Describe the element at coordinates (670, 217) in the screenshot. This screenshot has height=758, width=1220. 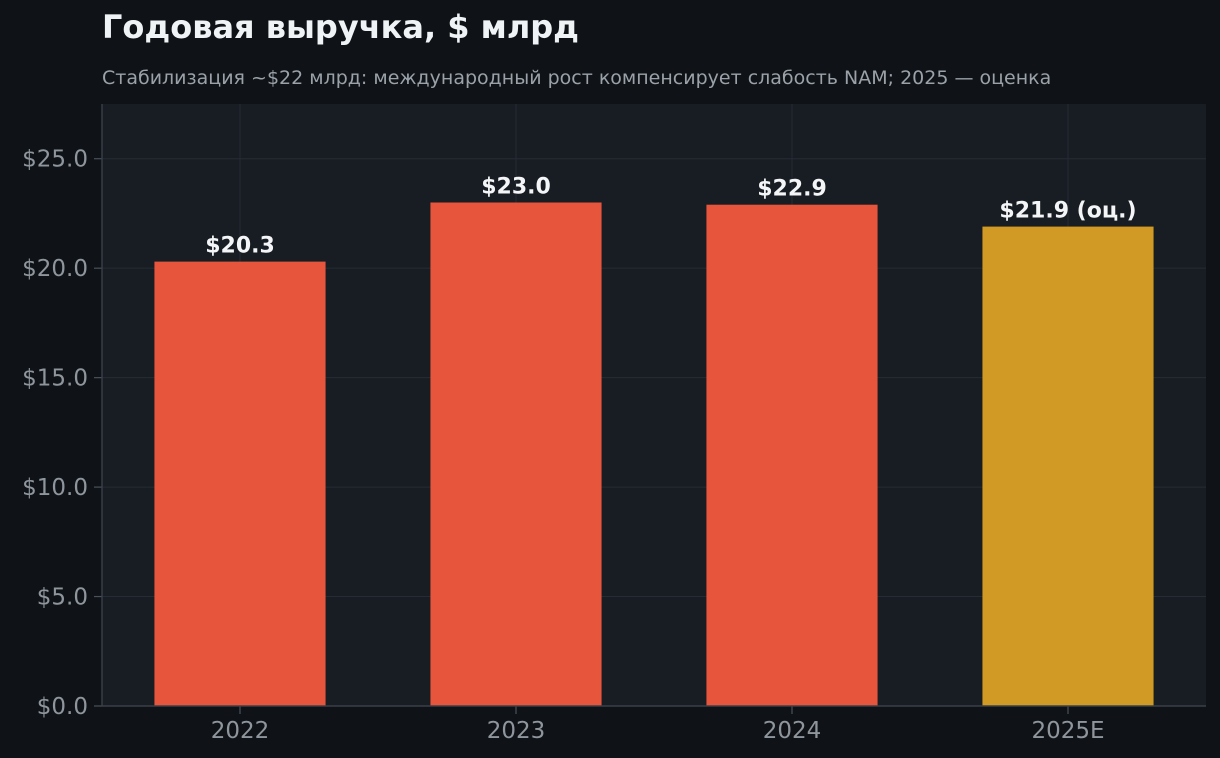
I see `data-labels: $20.3 $23.0 $22.9 $21.9 (оц.)` at that location.